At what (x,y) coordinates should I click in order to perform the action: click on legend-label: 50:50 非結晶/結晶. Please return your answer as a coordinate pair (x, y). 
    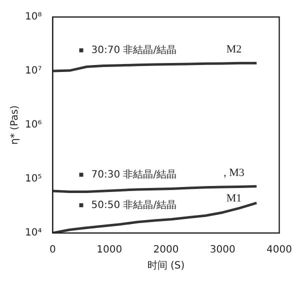
    Looking at the image, I should click on (134, 204).